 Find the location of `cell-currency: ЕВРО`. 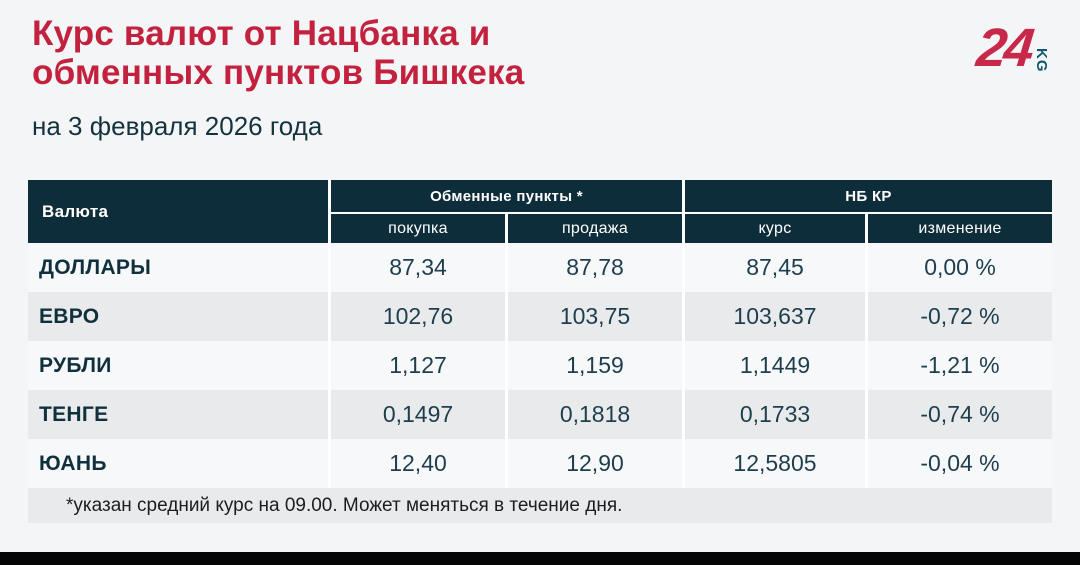

cell-currency: ЕВРО is located at coordinates (178, 316).